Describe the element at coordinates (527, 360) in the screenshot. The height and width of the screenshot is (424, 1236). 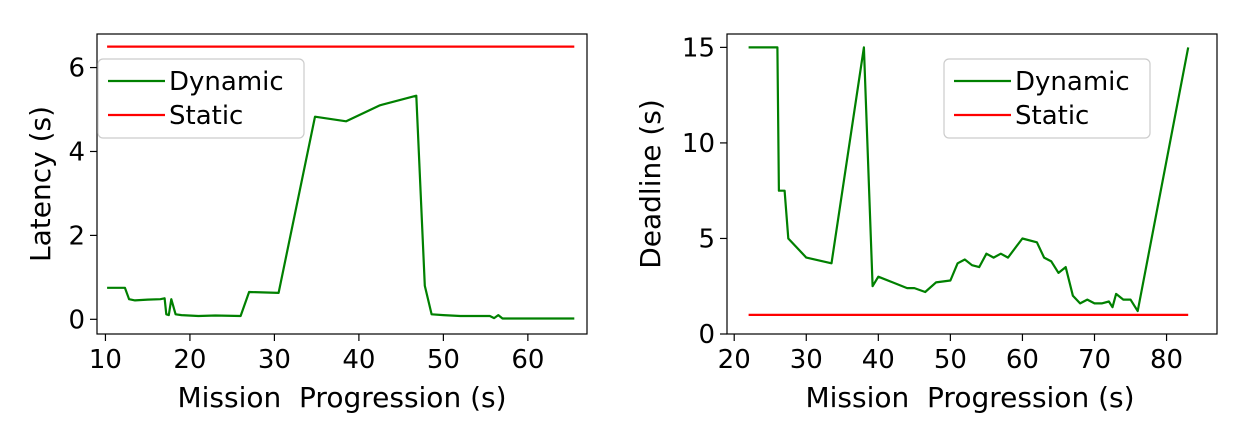
I see `latency-x-tick-label: 60` at that location.